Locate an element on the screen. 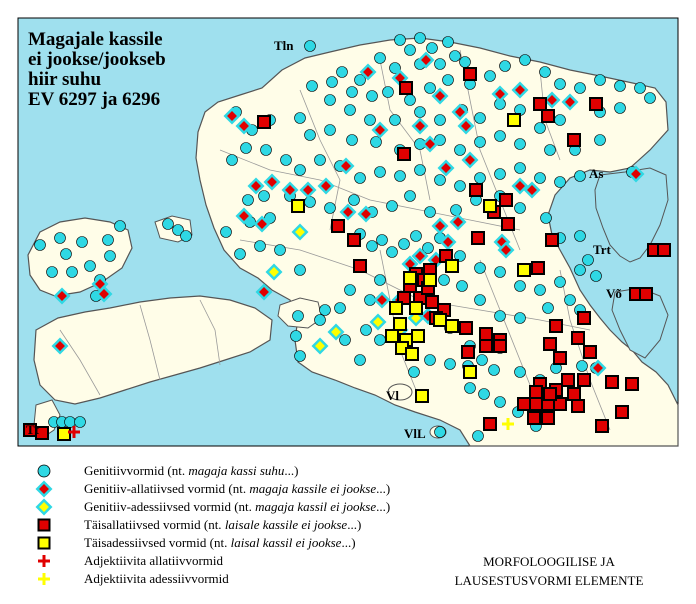 The height and width of the screenshot is (604, 696). legend-example: magaja kassil ei jookse is located at coordinates (316, 506).